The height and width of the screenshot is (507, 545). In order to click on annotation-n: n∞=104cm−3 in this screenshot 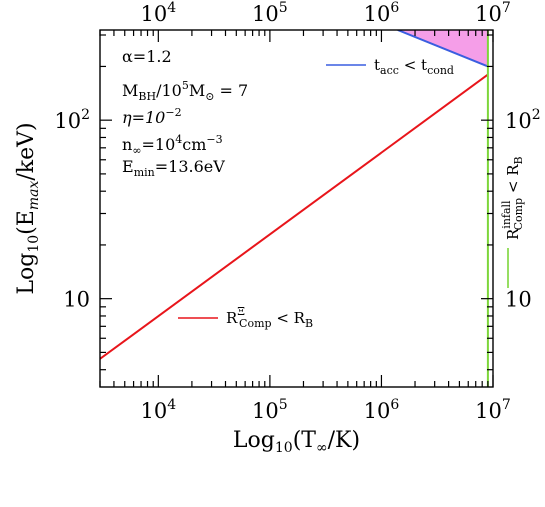, I will do `click(172, 145)`.